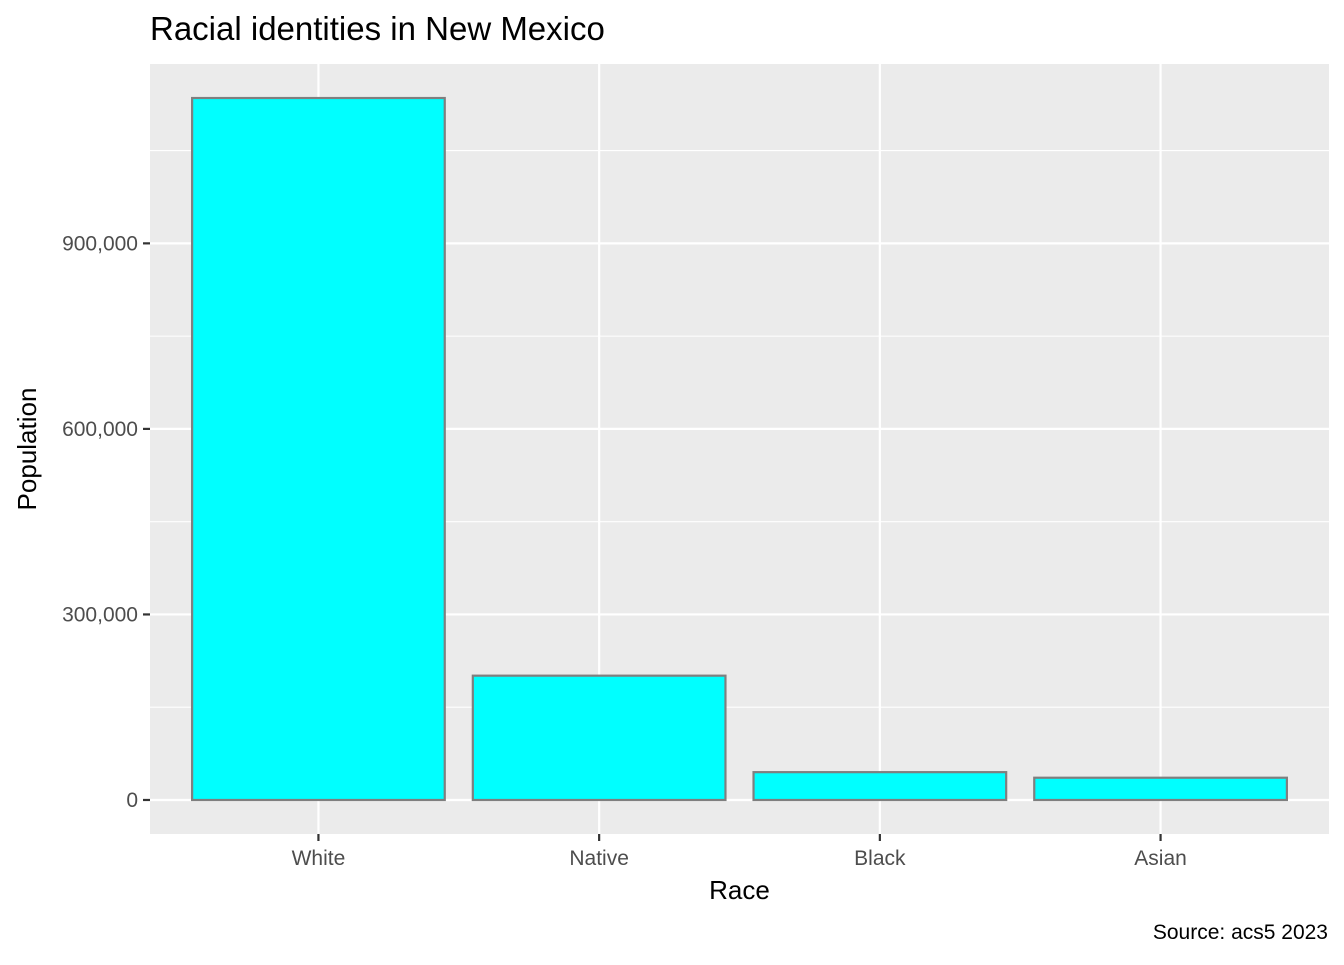 The height and width of the screenshot is (965, 1344). What do you see at coordinates (1160, 789) in the screenshot?
I see `bar-asian` at bounding box center [1160, 789].